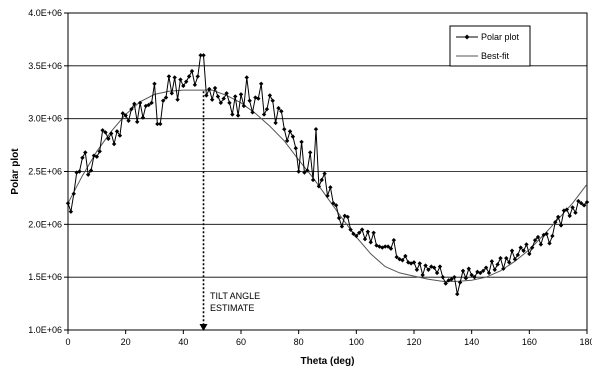 The image size is (592, 370). I want to click on legend: Polar plot Best-fit, so click(490, 46).